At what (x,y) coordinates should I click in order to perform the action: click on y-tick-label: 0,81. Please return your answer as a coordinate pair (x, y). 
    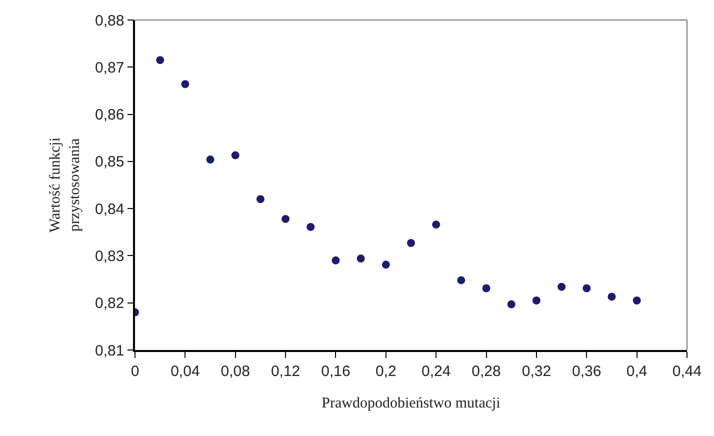
    Looking at the image, I should click on (109, 351).